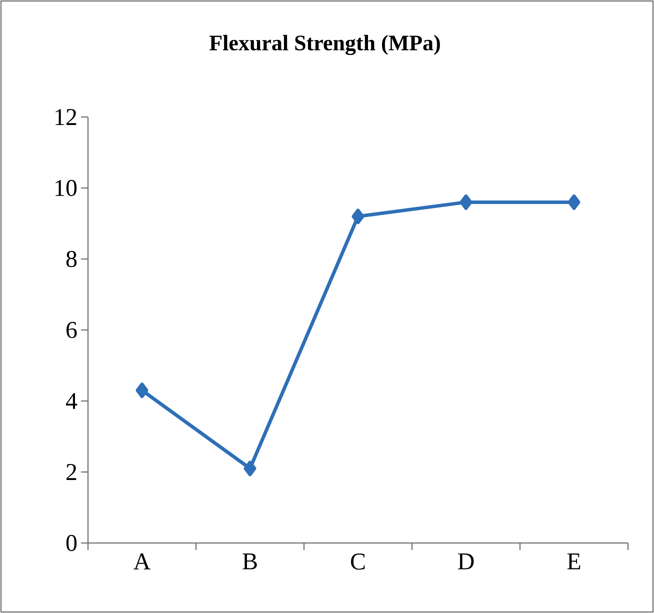  Describe the element at coordinates (71, 259) in the screenshot. I see `y-tick-label: 8` at that location.